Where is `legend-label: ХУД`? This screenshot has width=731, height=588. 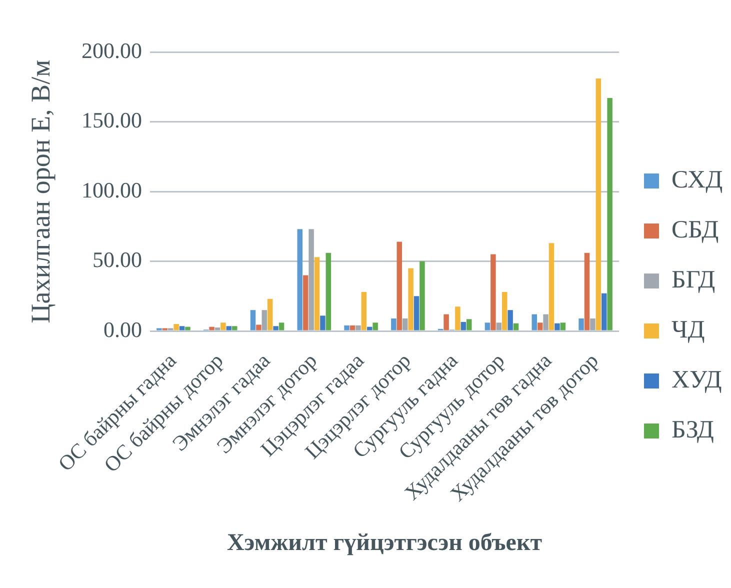 legend-label: ХУД is located at coordinates (697, 380).